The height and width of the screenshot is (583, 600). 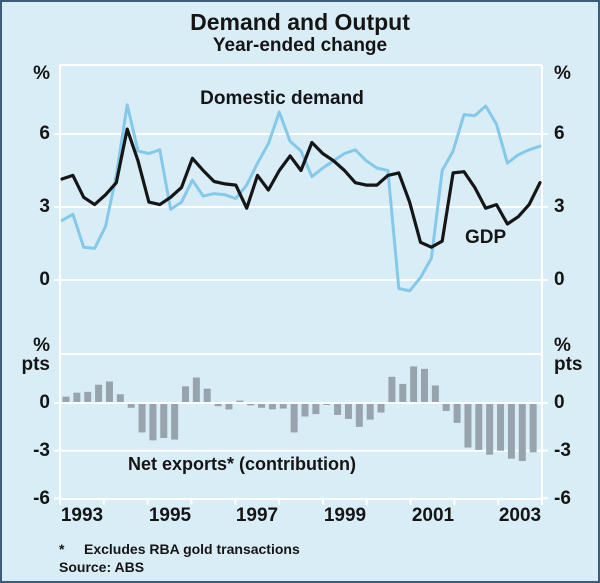 I want to click on top-left-unit-label: %, so click(x=41, y=73).